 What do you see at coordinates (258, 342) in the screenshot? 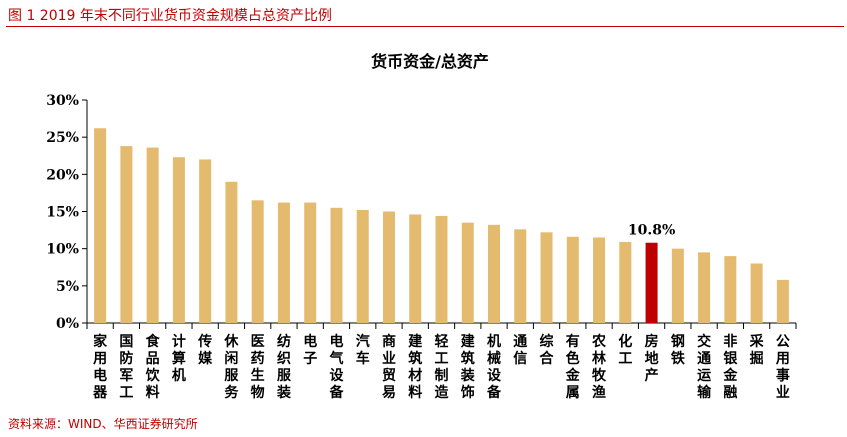
I see `category-label-char: 医` at bounding box center [258, 342].